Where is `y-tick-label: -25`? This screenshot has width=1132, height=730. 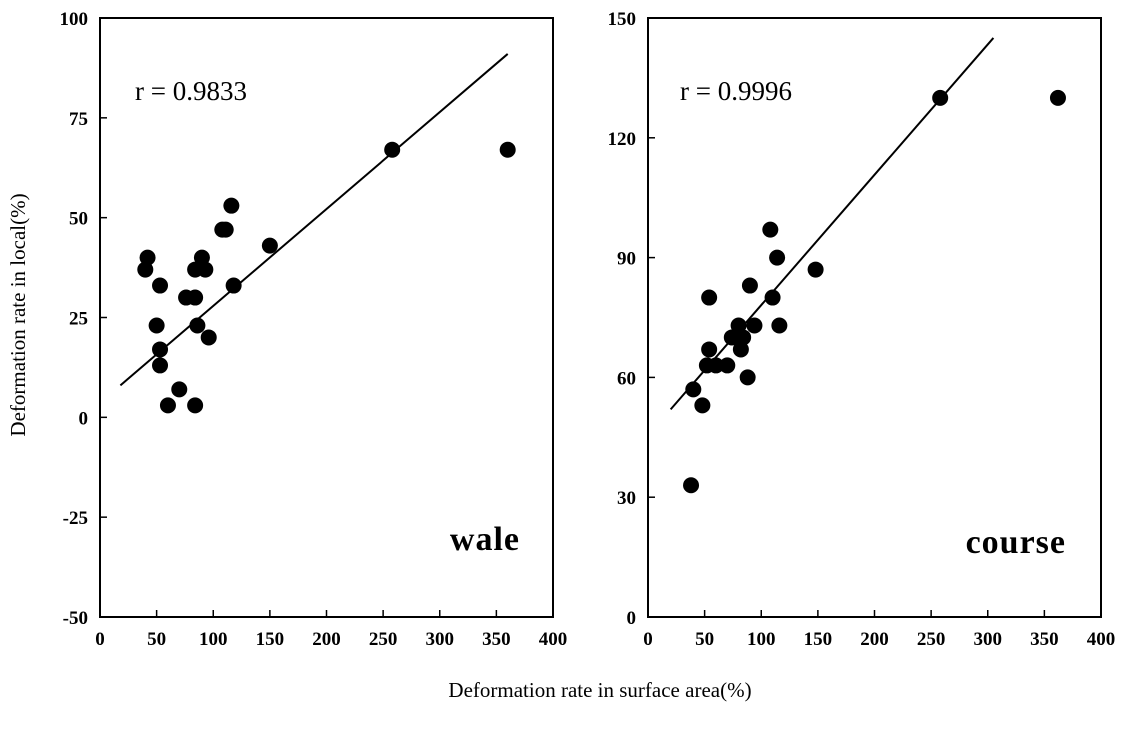 y-tick-label: -25 is located at coordinates (75, 518).